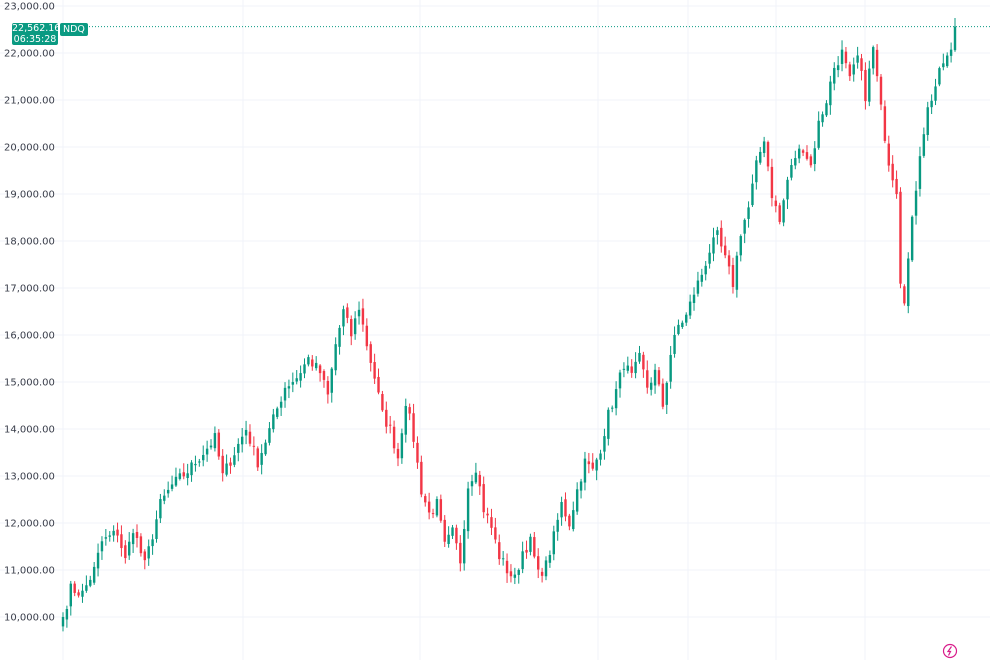 The width and height of the screenshot is (990, 664). What do you see at coordinates (36, 34) in the screenshot?
I see `last-price-badge: 22,562.16 06:35:28` at bounding box center [36, 34].